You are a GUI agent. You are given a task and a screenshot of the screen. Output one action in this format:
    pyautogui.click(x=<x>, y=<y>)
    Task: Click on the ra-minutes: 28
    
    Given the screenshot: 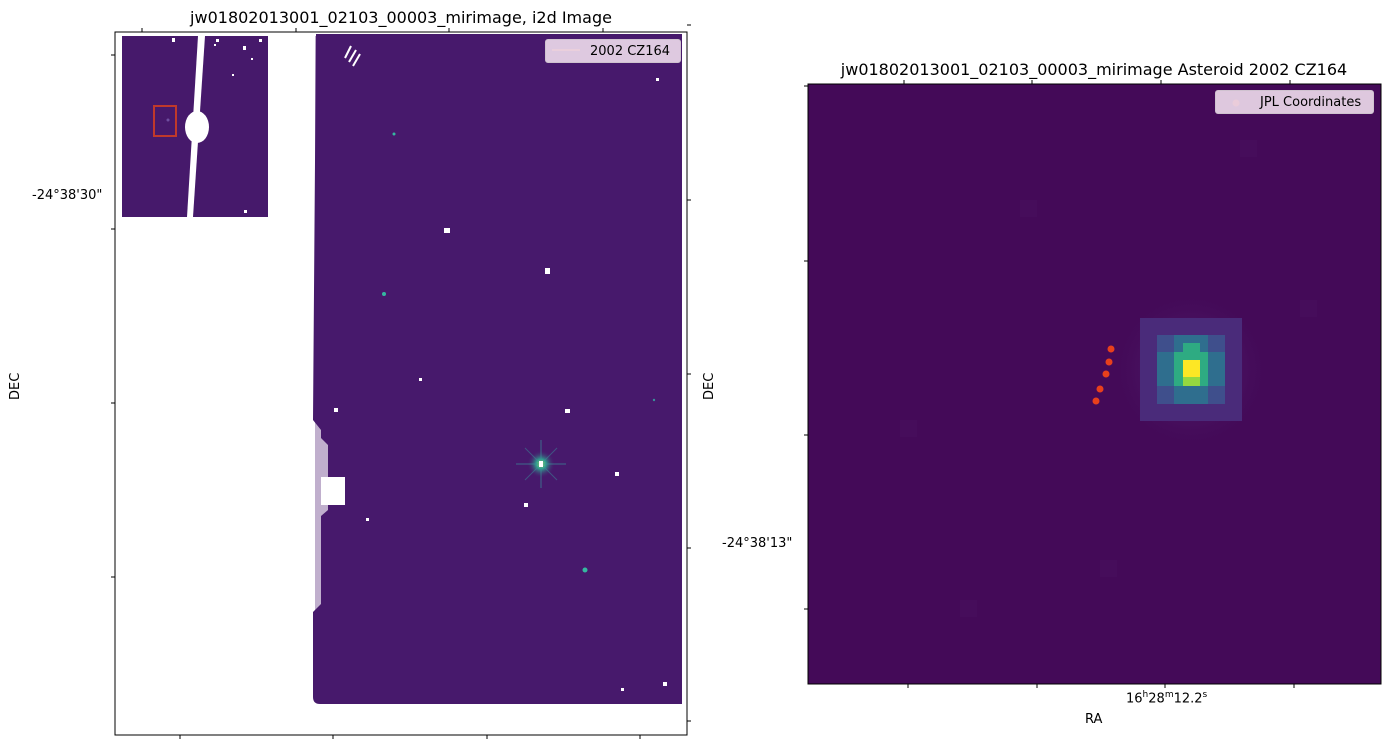 What is the action you would take?
    pyautogui.click(x=1156, y=699)
    